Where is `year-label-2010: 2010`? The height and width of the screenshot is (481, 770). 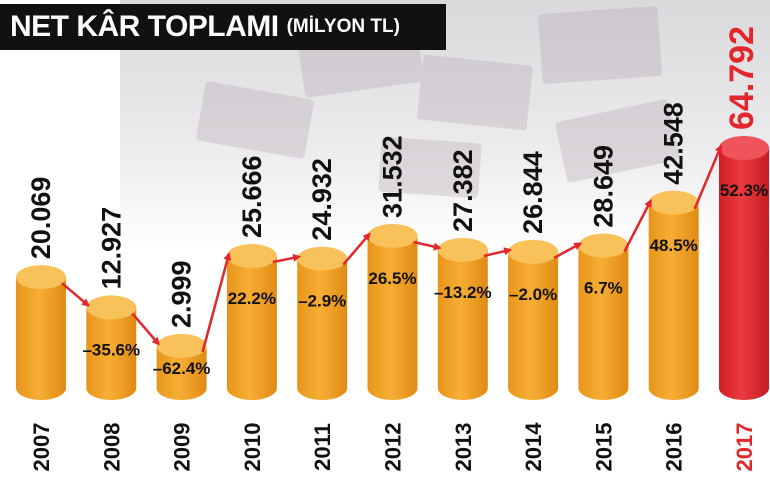 year-label-2010: 2010 is located at coordinates (252, 447).